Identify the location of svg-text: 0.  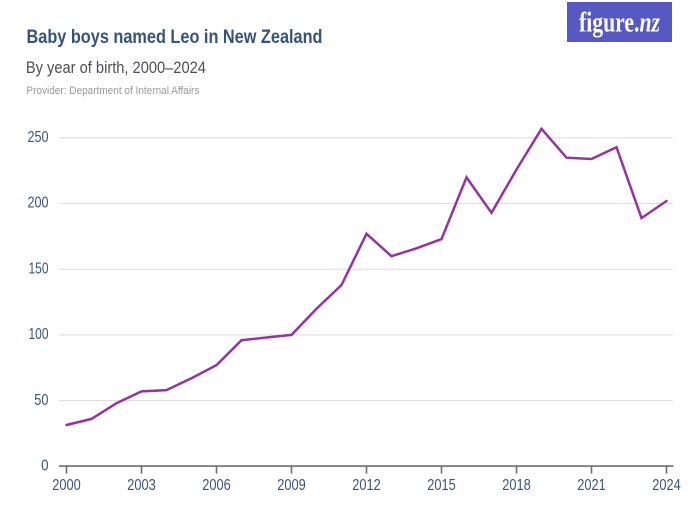
(44, 466).